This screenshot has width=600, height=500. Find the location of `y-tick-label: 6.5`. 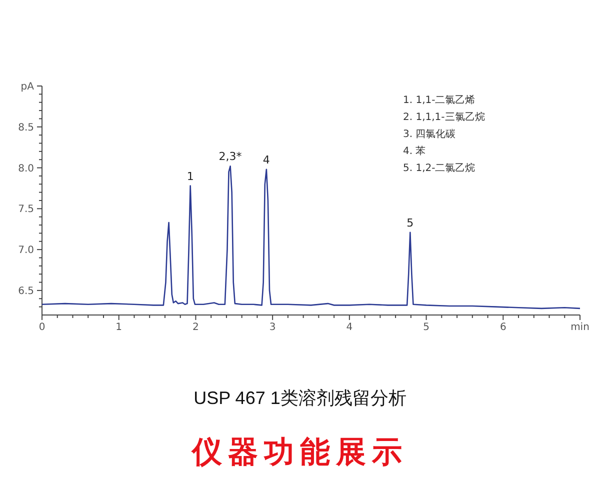

y-tick-label: 6.5 is located at coordinates (26, 291).